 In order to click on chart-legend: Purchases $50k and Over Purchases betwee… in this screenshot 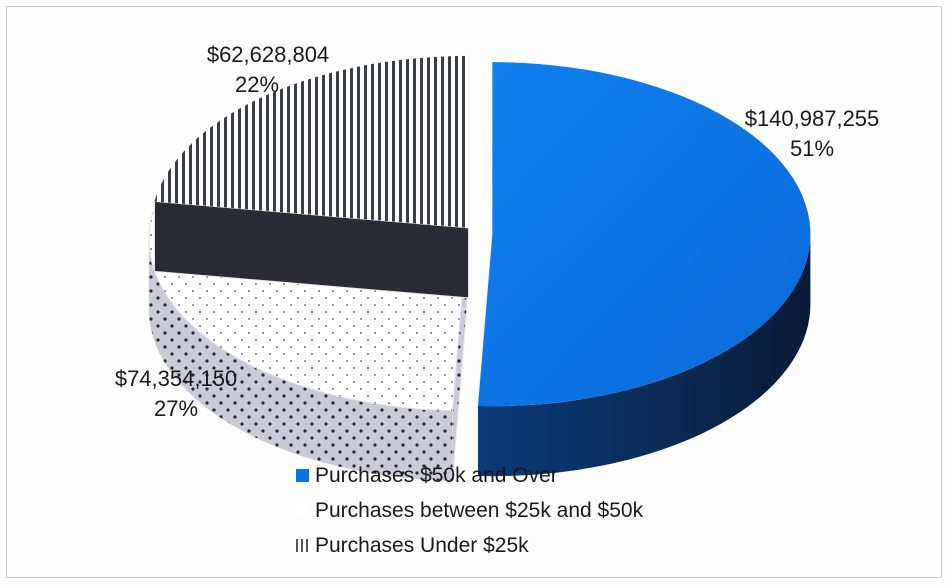, I will do `click(469, 510)`.